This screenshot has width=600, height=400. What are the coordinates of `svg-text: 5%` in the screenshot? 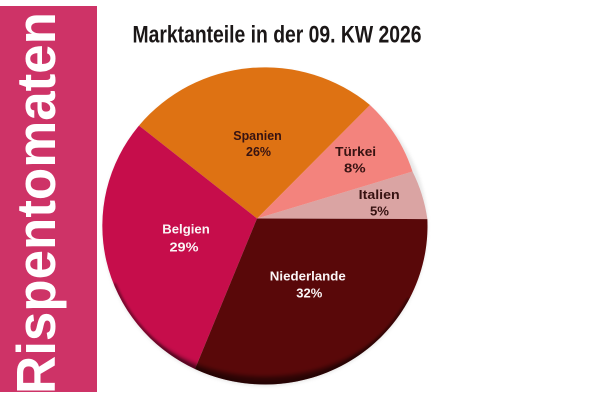 It's located at (379, 211).